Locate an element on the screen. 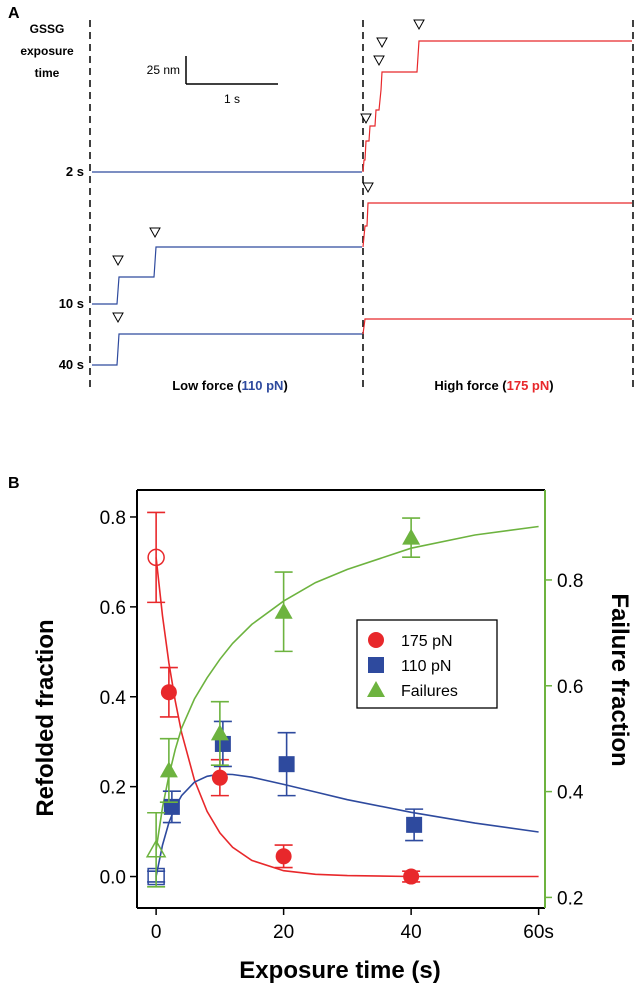  exposure-header-line3: time is located at coordinates (47, 73).